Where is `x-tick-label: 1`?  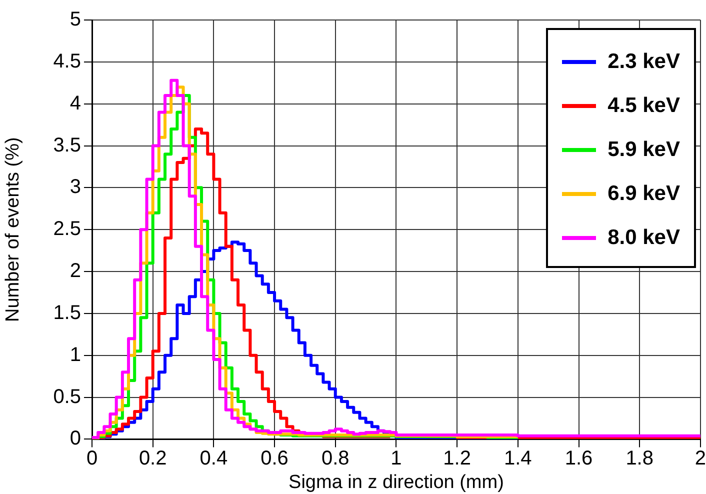
x-tick-label: 1 is located at coordinates (396, 459).